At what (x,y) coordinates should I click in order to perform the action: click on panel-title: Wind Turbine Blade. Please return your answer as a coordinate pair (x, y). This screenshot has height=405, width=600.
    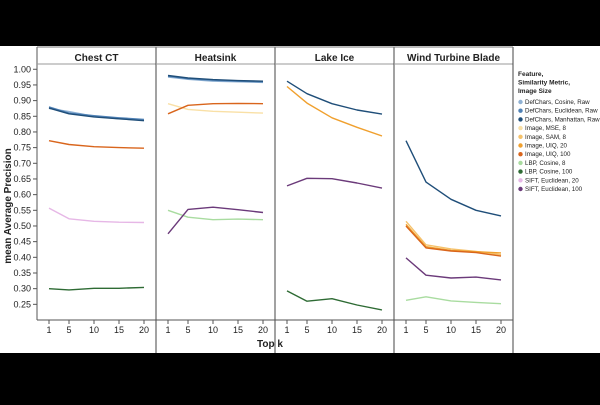
    Looking at the image, I should click on (453, 58).